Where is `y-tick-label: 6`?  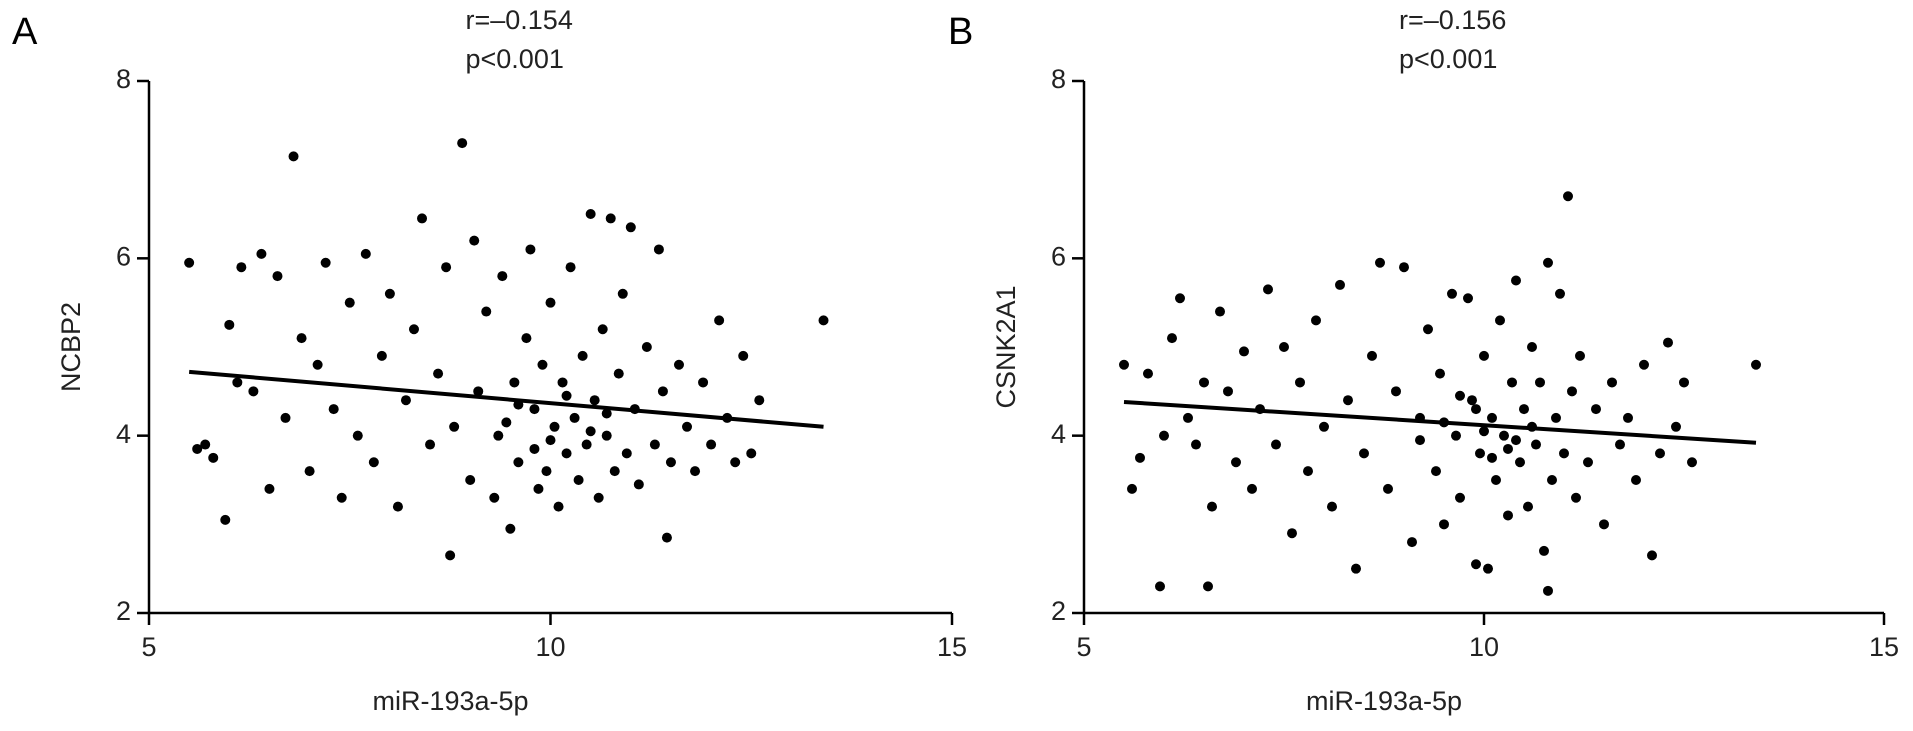
y-tick-label: 6 is located at coordinates (123, 256).